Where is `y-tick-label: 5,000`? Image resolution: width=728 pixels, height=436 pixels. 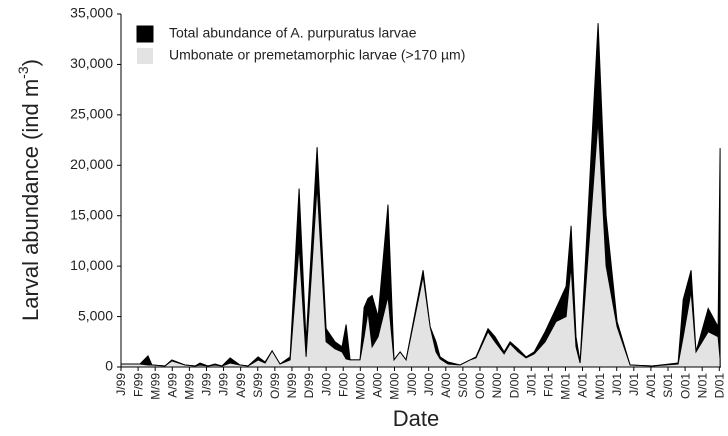
y-tick-label: 5,000 is located at coordinates (95, 315).